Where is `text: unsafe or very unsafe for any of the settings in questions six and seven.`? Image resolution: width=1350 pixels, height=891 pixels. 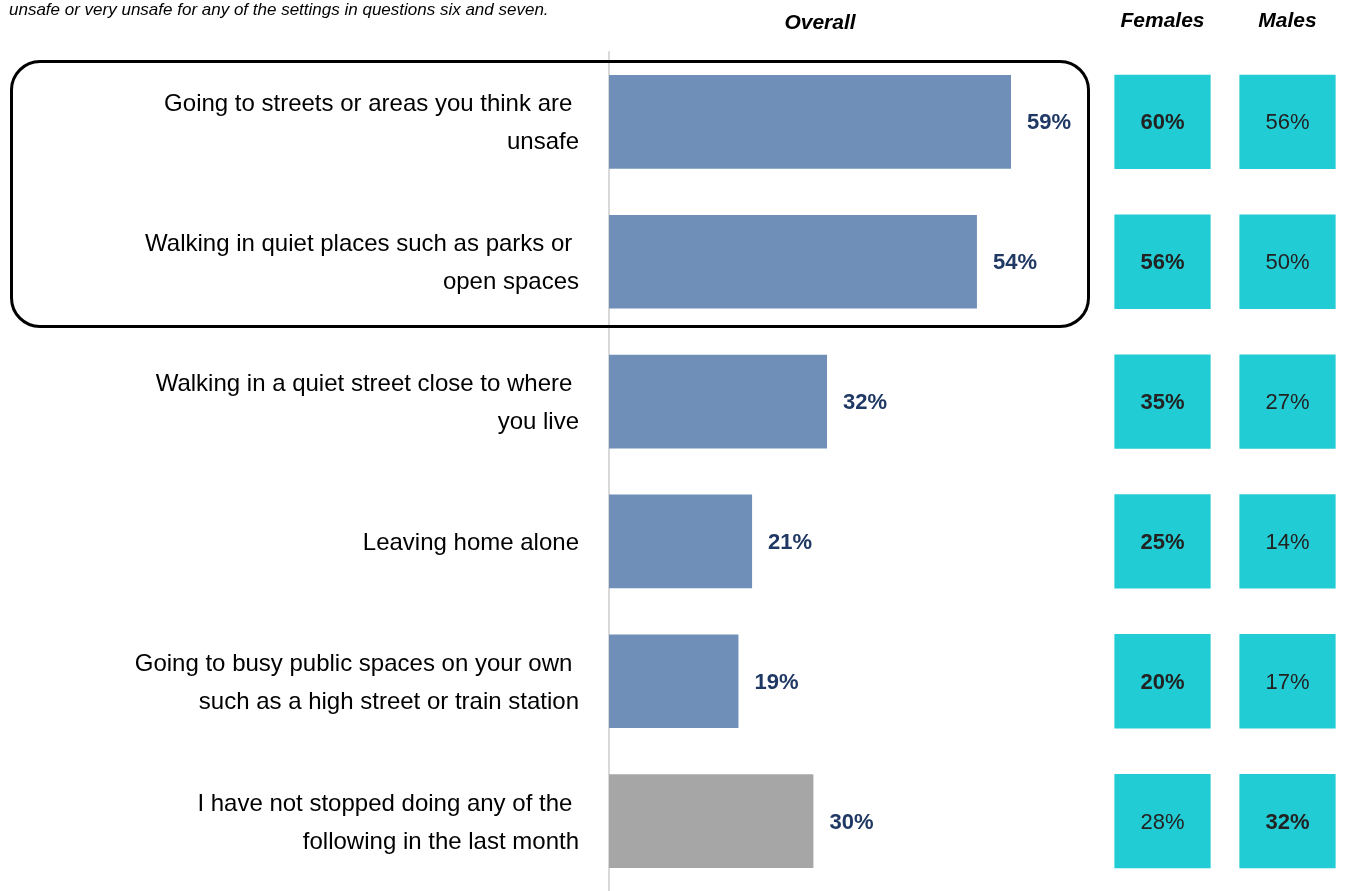
text: unsafe or very unsafe for any of the settings in questions six and seven. is located at coordinates (279, 9).